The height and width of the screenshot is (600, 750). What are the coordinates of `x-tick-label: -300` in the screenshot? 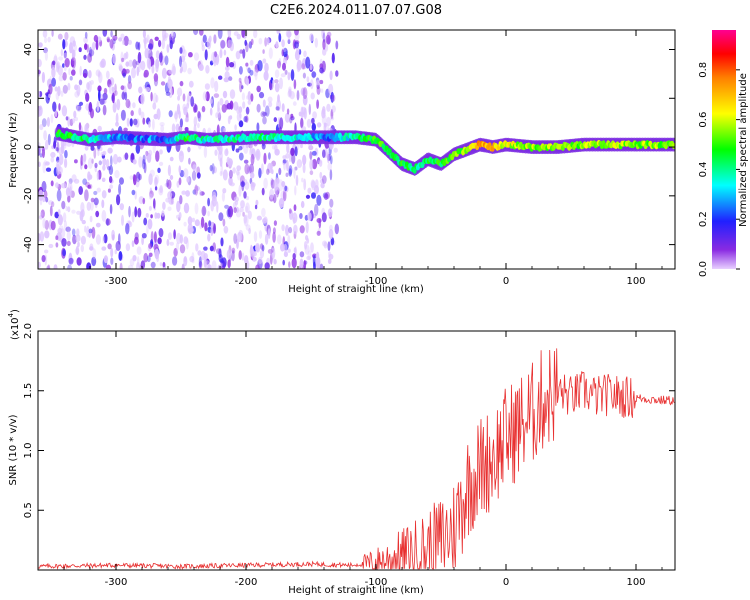 It's located at (116, 281).